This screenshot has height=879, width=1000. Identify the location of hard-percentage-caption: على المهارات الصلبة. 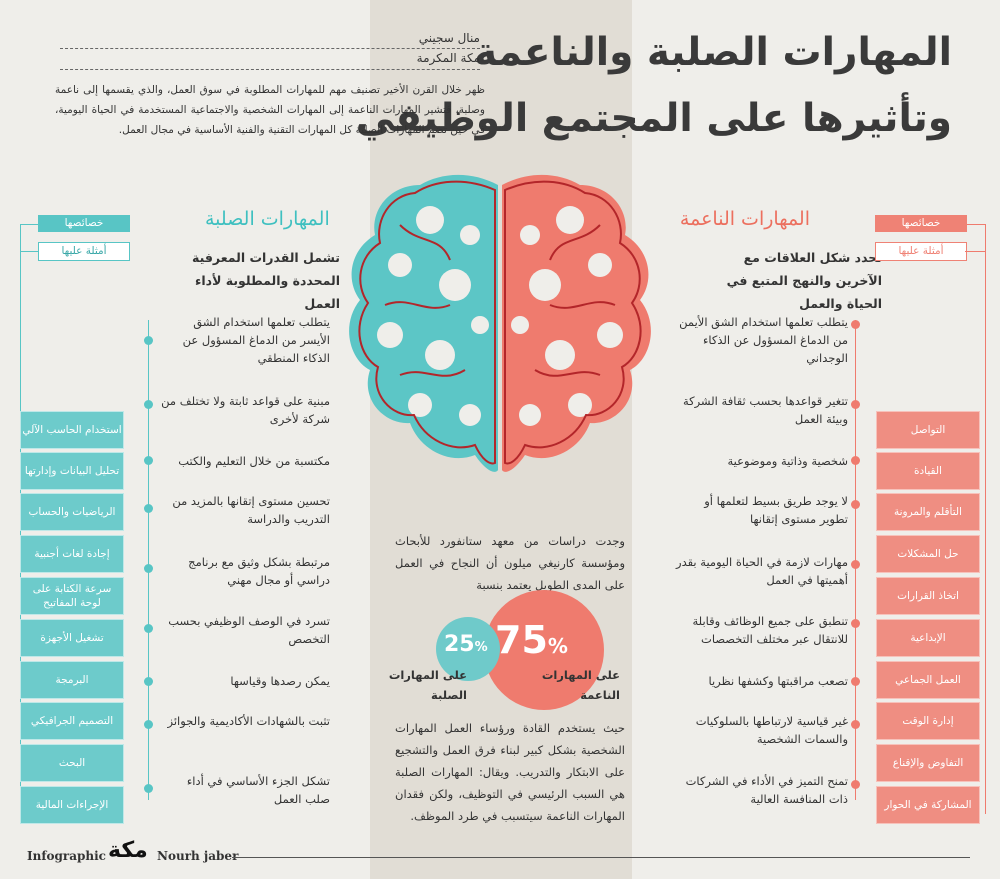
(427, 685).